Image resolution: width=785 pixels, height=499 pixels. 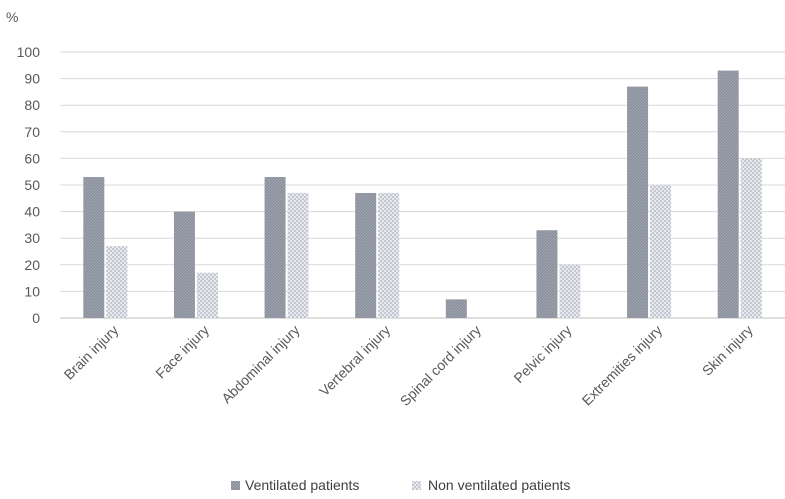 What do you see at coordinates (366, 255) in the screenshot?
I see `bar-ventilated-patients-vertebral-injury` at bounding box center [366, 255].